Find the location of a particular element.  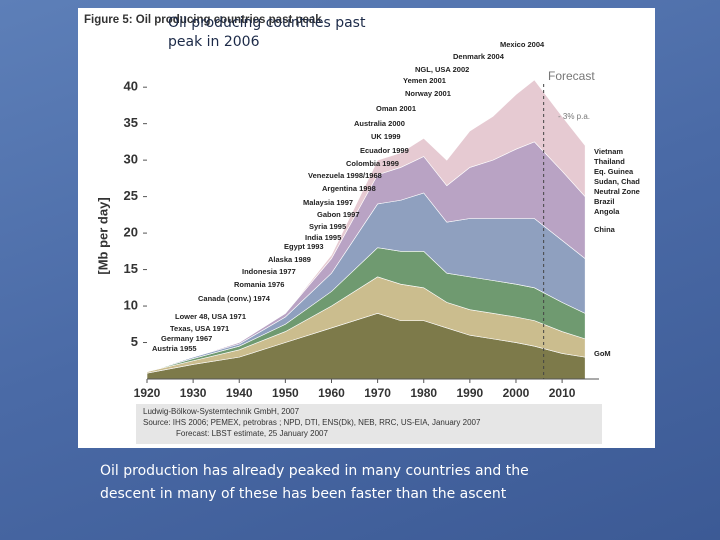

peak-label: Germany 1967 is located at coordinates (186, 338).